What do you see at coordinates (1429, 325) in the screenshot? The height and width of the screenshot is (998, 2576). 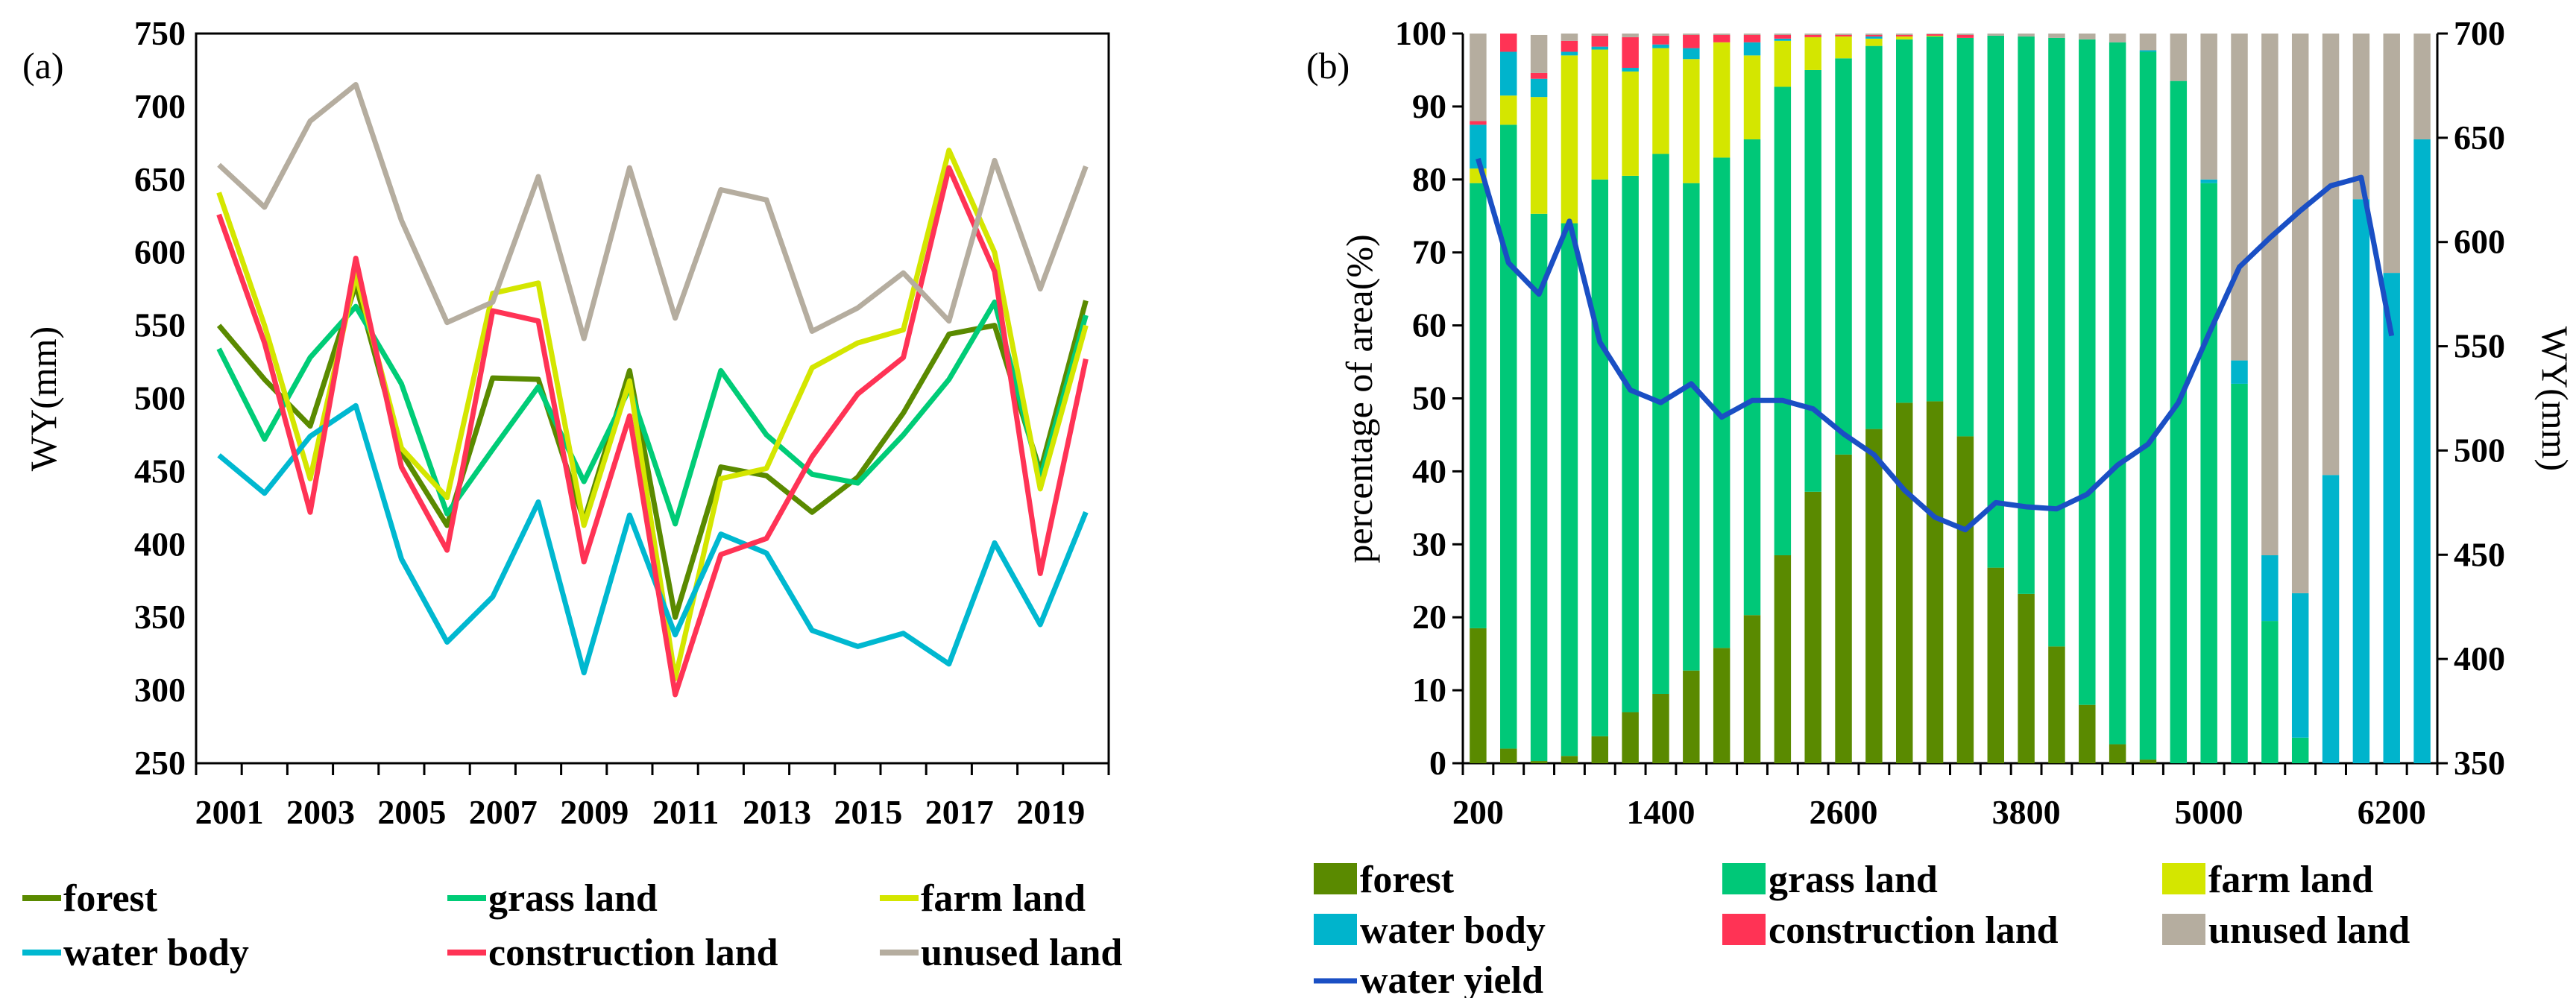 I see `y-tick-label: 60` at bounding box center [1429, 325].